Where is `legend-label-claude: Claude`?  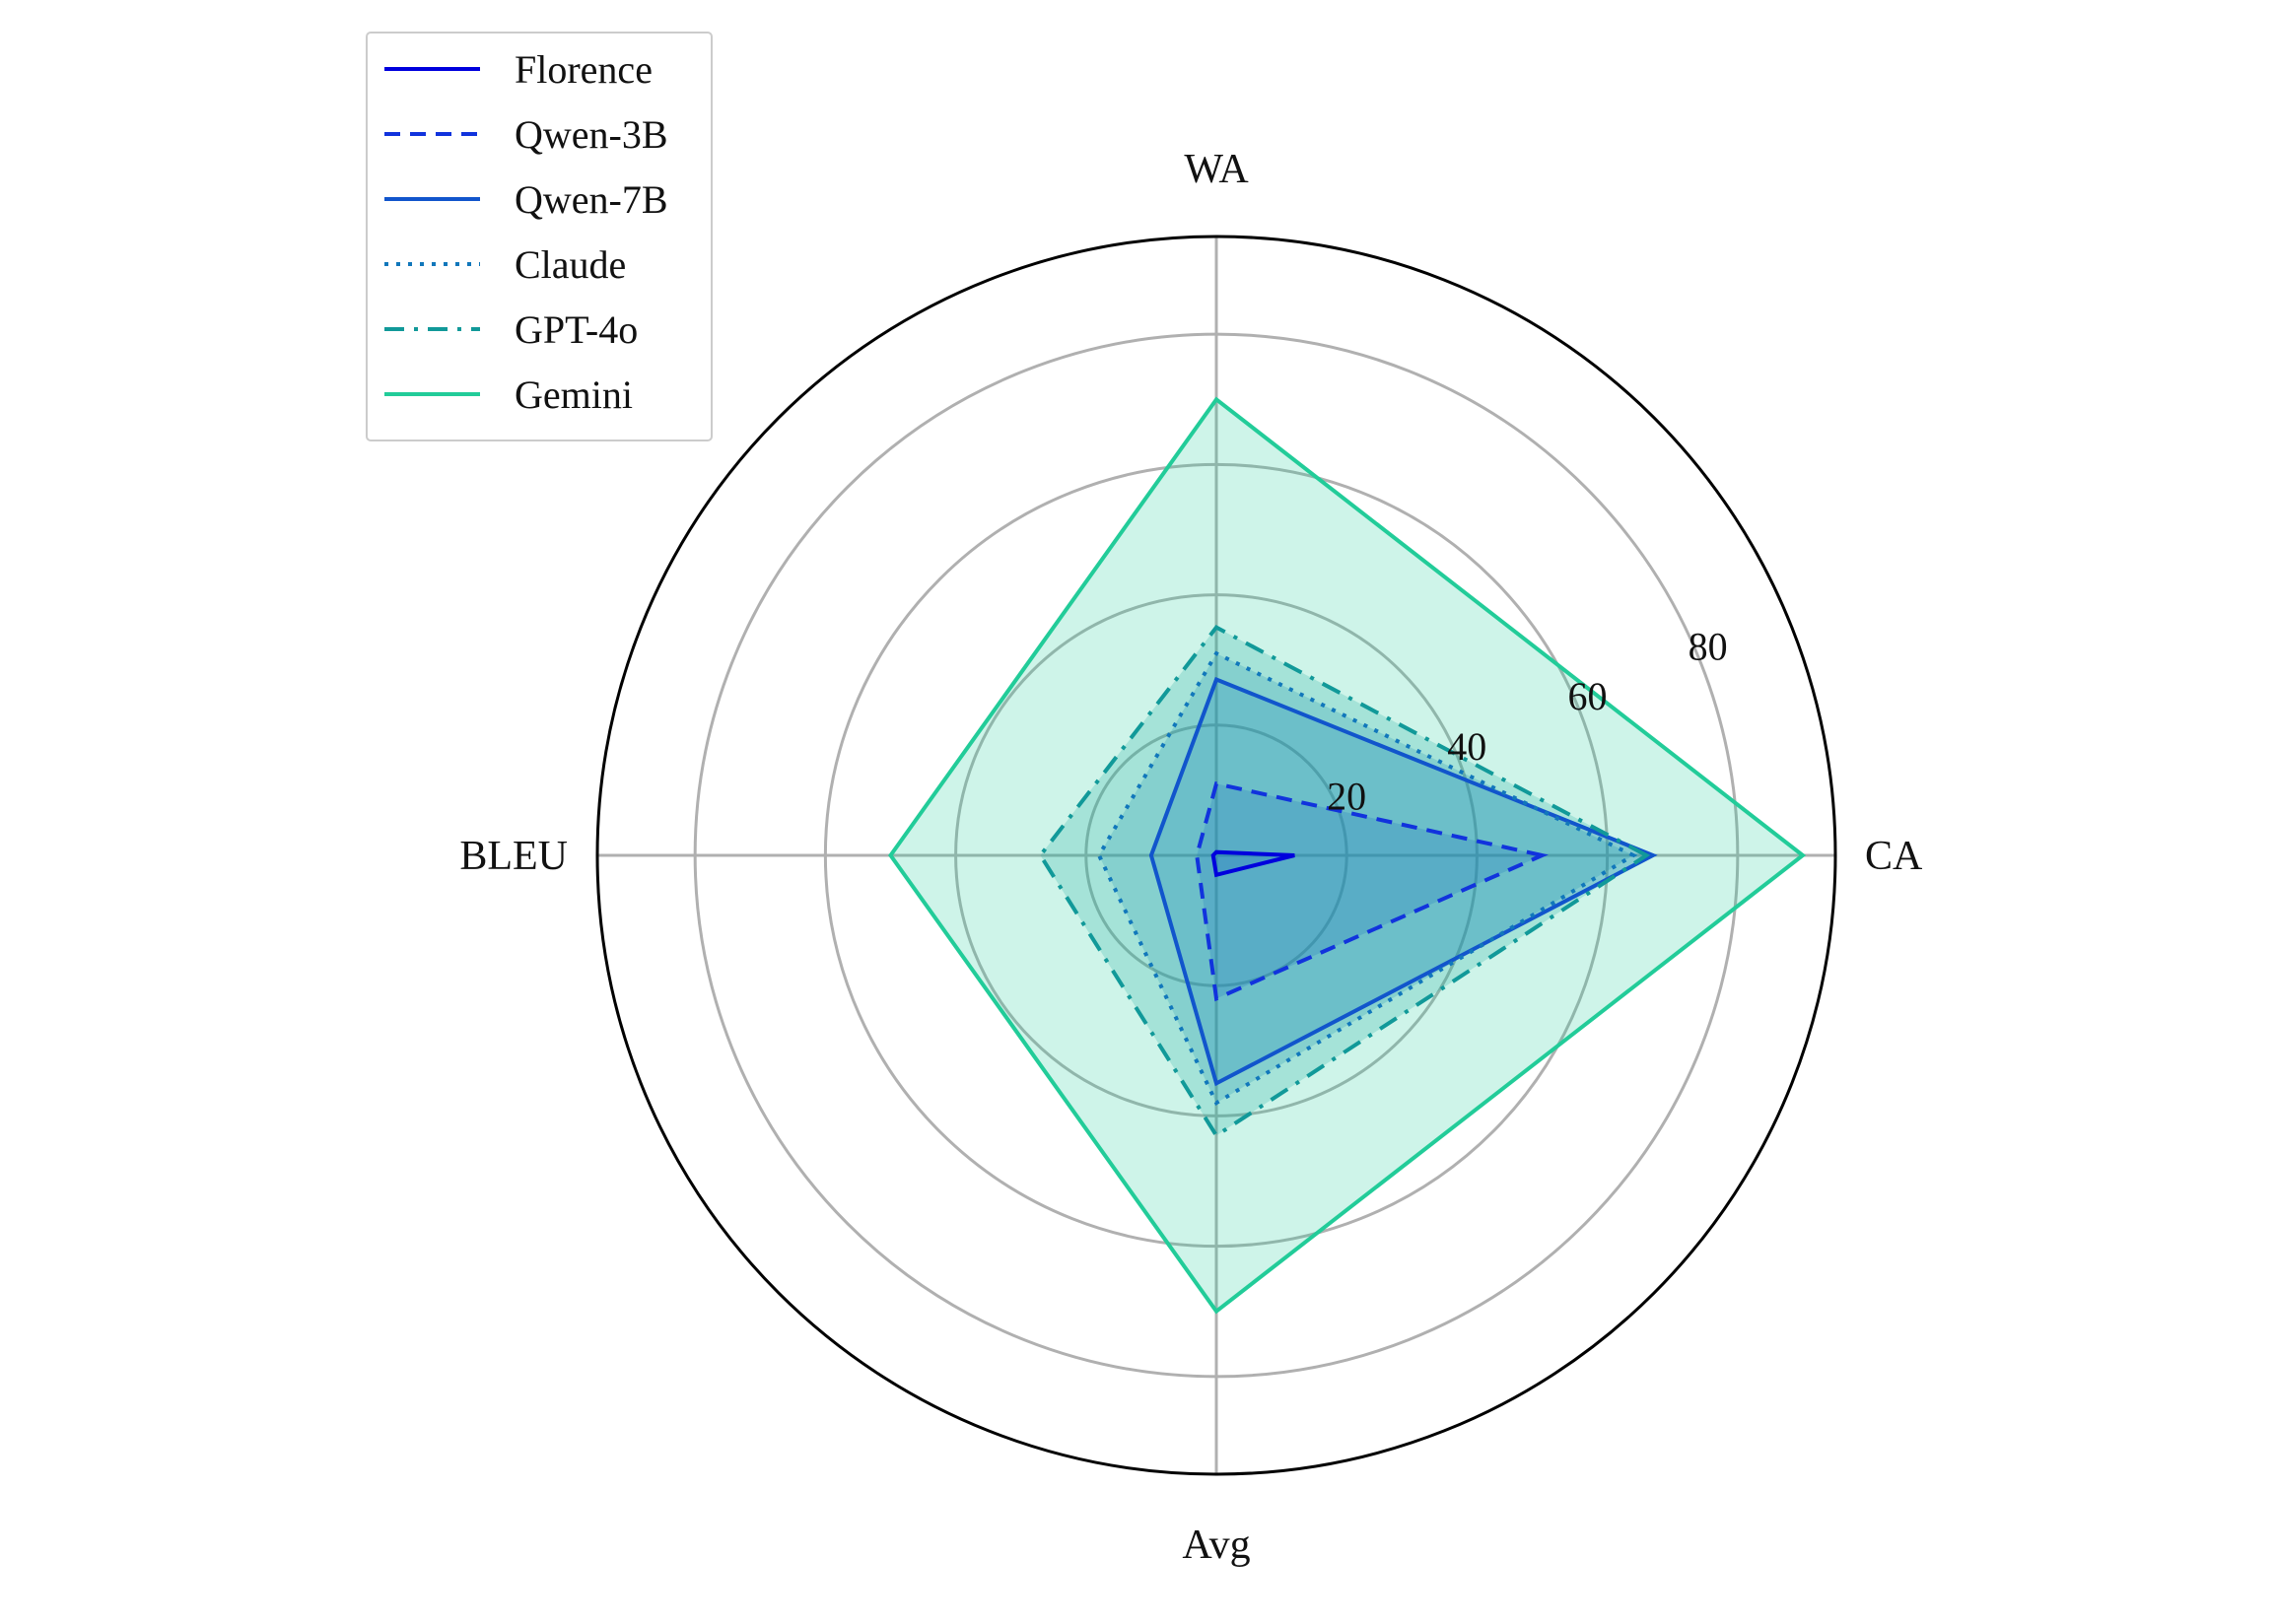
legend-label-claude: Claude is located at coordinates (570, 265).